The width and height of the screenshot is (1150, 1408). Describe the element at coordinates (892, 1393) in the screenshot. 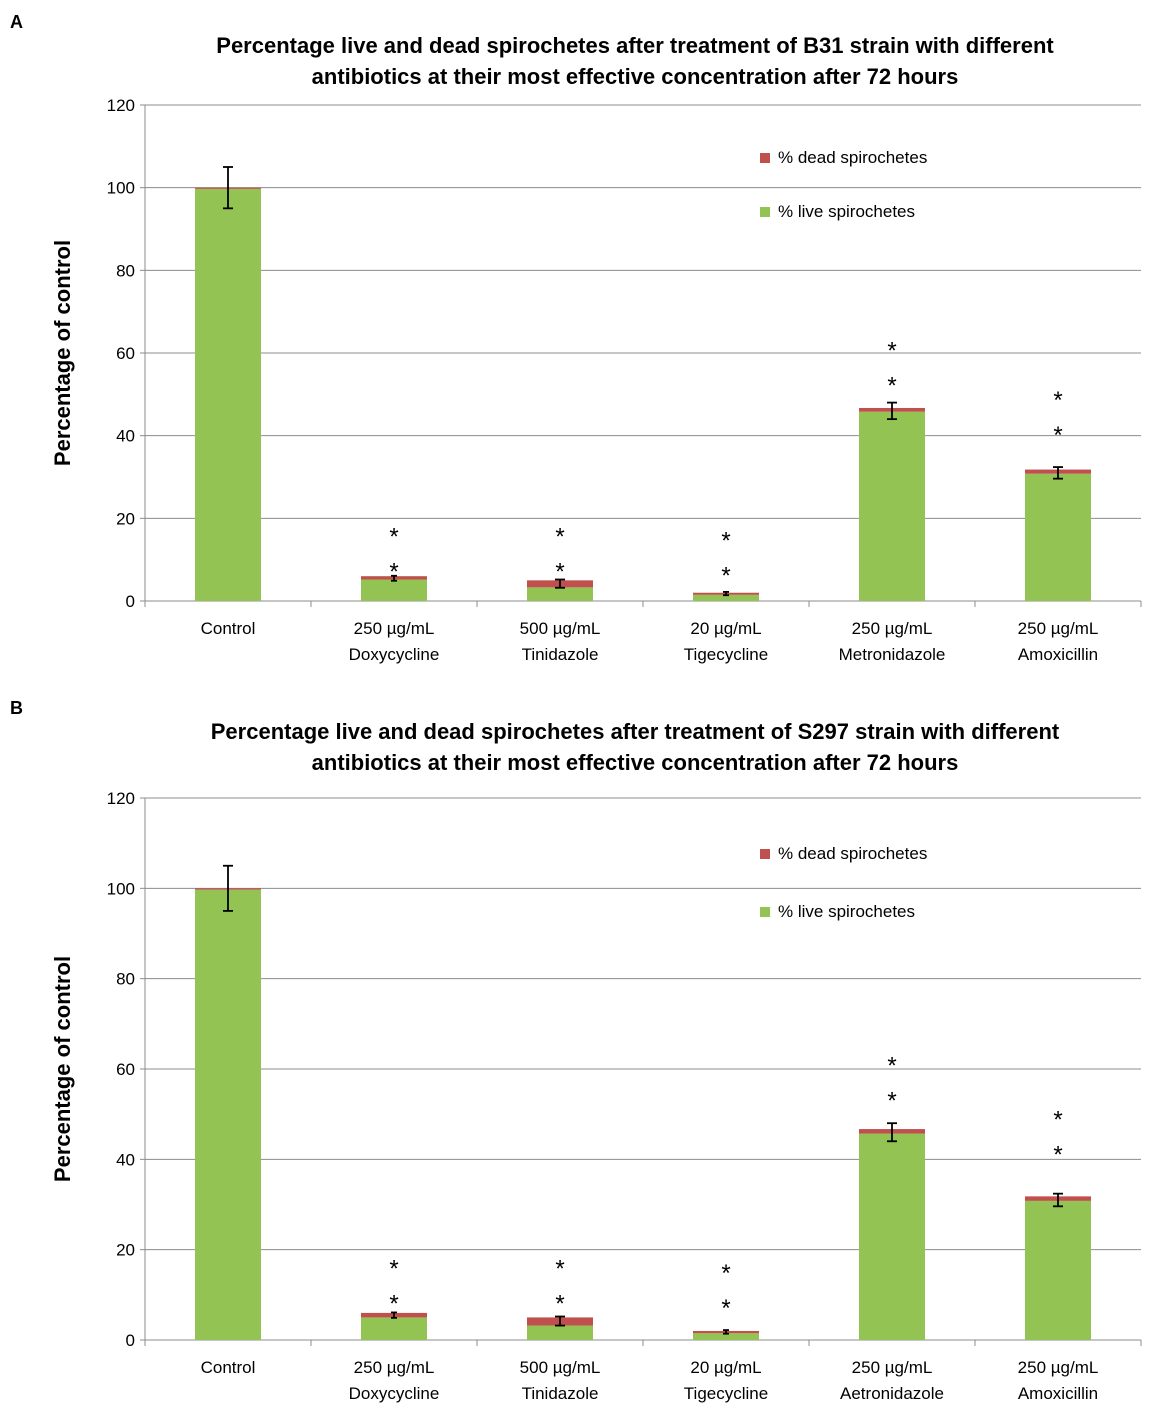

I see `x-tick-label: Aetronidazole` at that location.